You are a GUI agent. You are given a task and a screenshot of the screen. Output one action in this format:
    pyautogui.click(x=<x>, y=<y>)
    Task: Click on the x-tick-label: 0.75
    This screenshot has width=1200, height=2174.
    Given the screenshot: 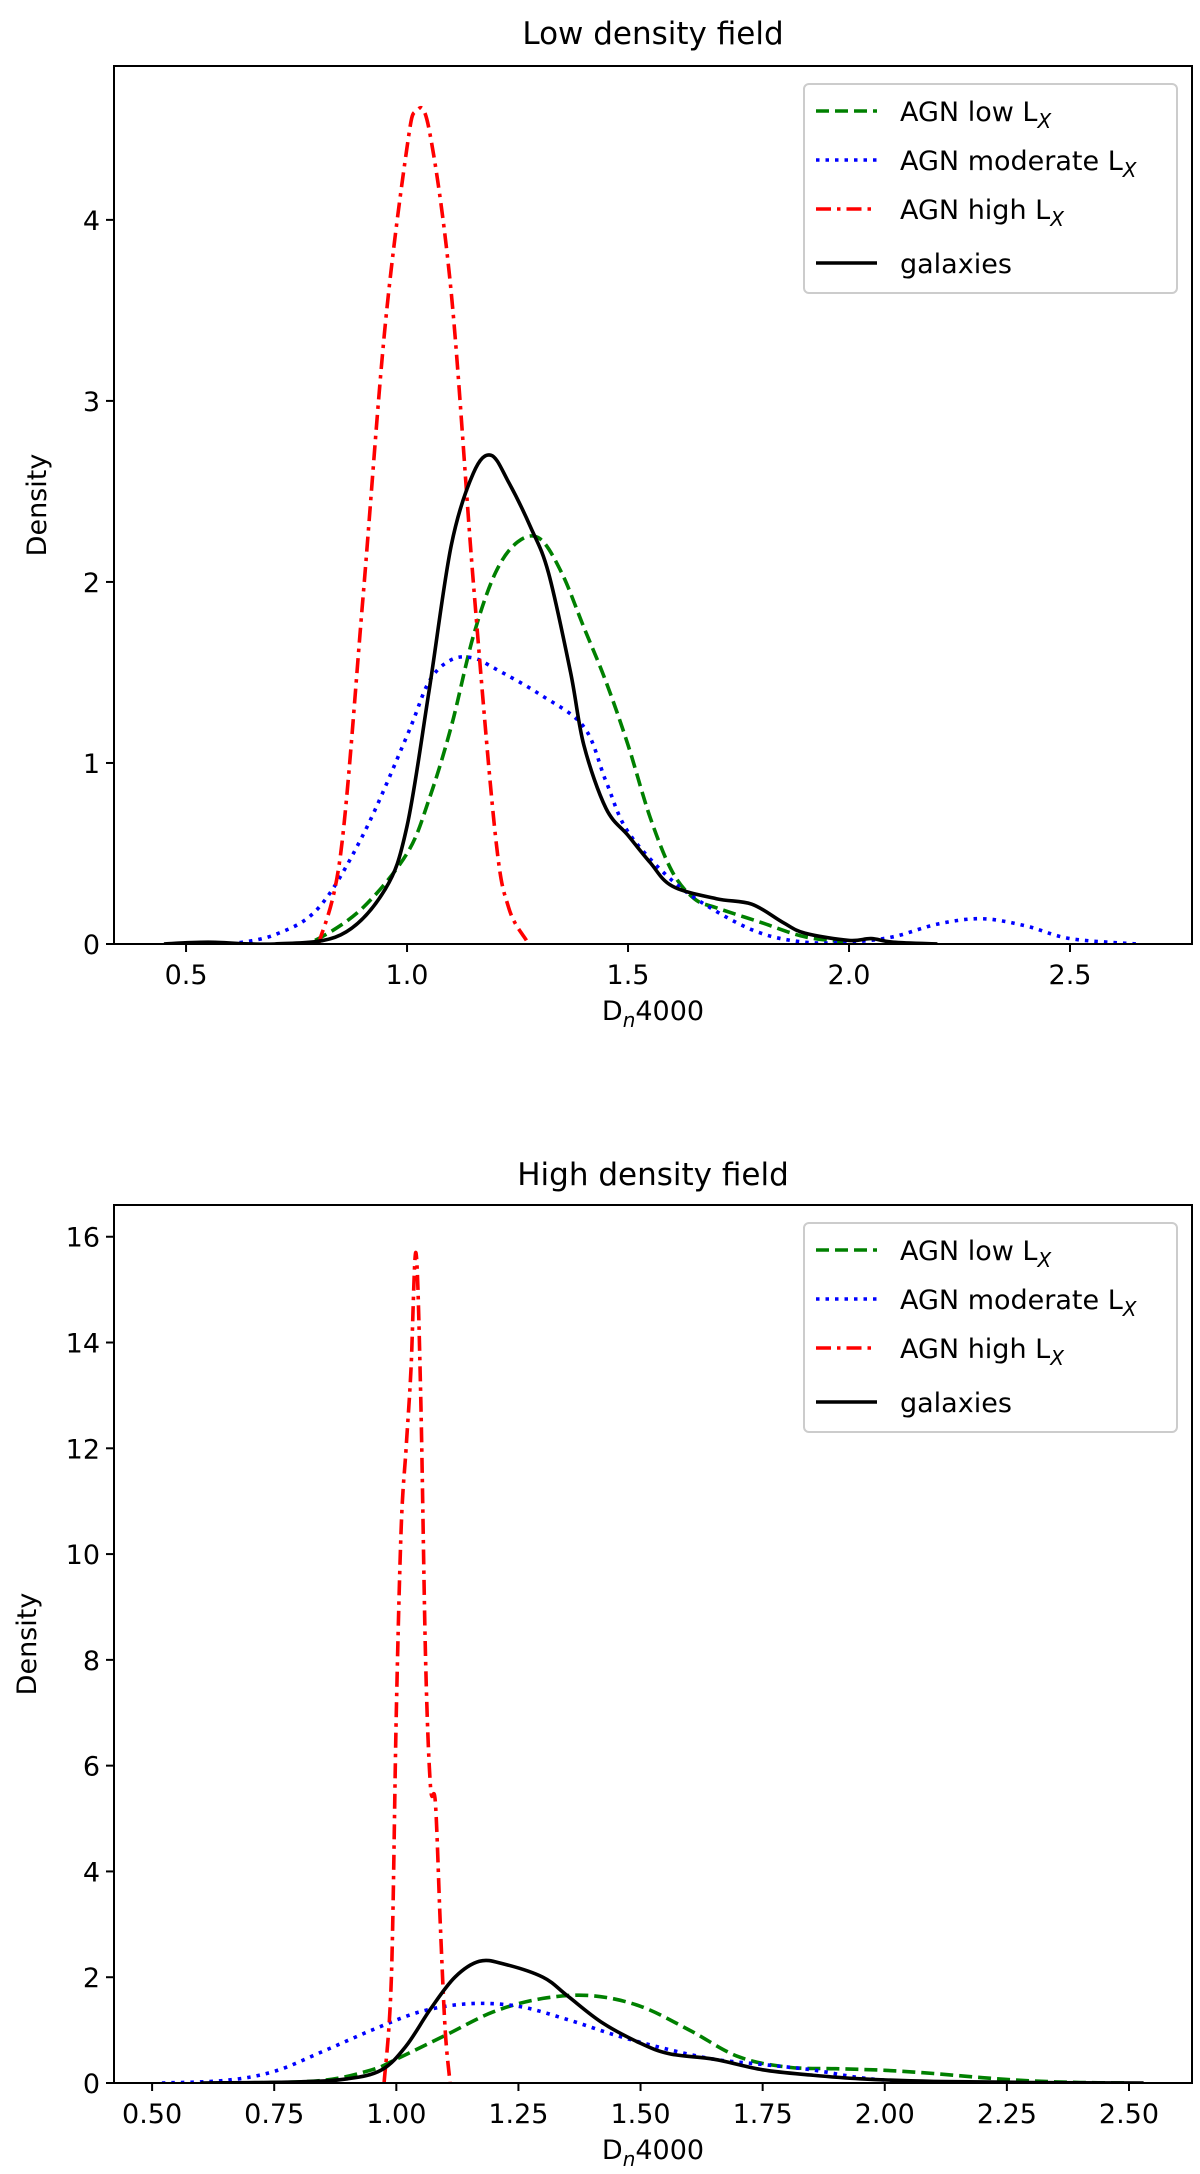 What is the action you would take?
    pyautogui.click(x=274, y=2114)
    